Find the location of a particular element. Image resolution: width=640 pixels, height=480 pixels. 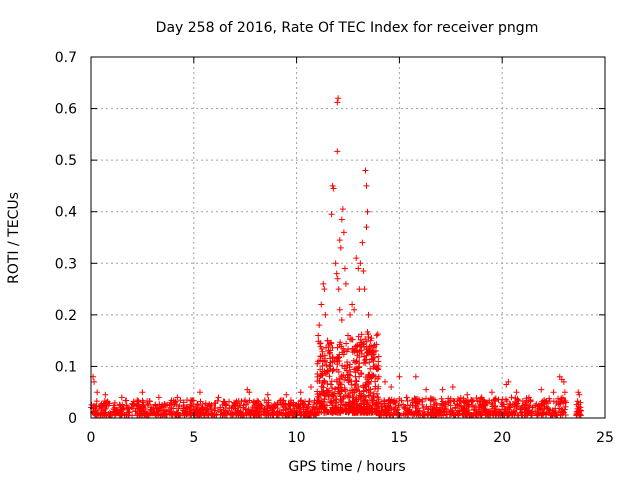

x-tick-label: 15 is located at coordinates (399, 438).